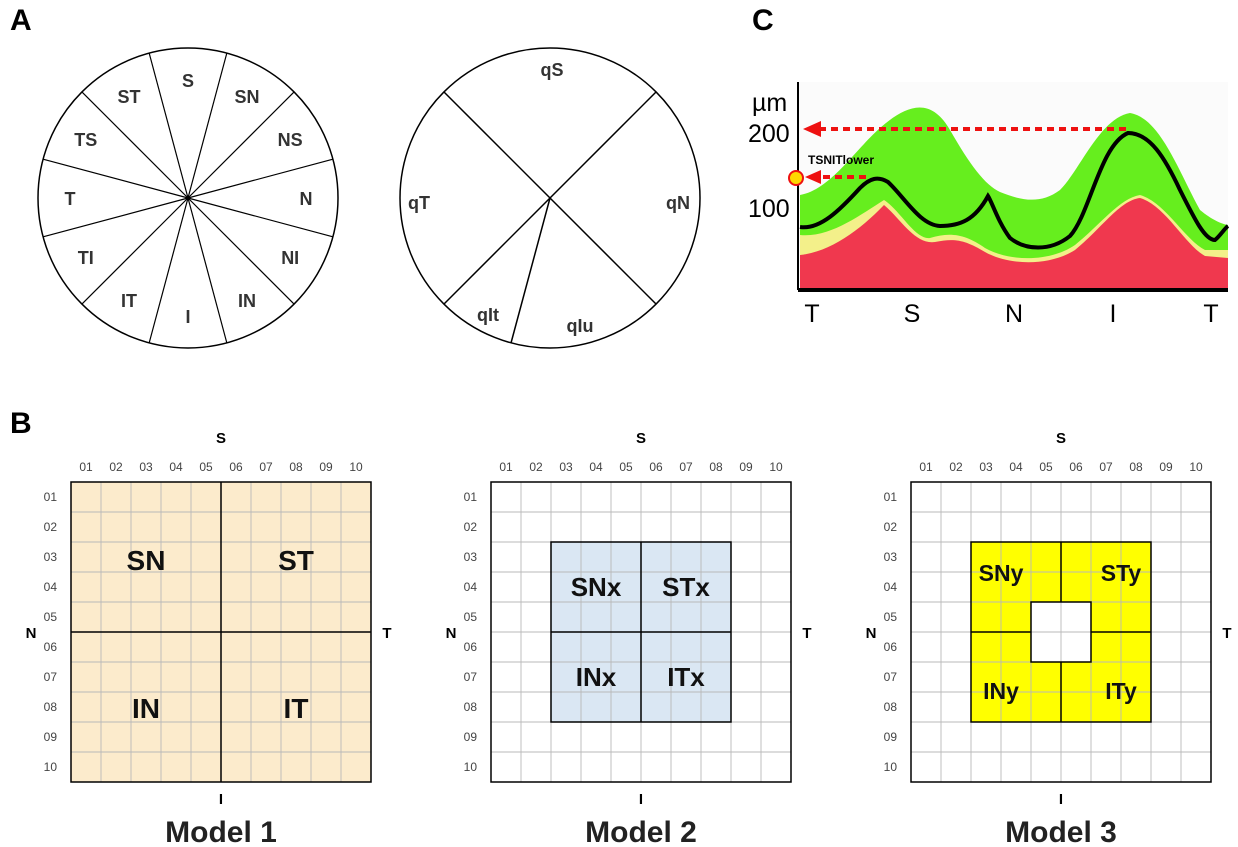 The image size is (1238, 847). What do you see at coordinates (716, 467) in the screenshot?
I see `column-header: 08` at bounding box center [716, 467].